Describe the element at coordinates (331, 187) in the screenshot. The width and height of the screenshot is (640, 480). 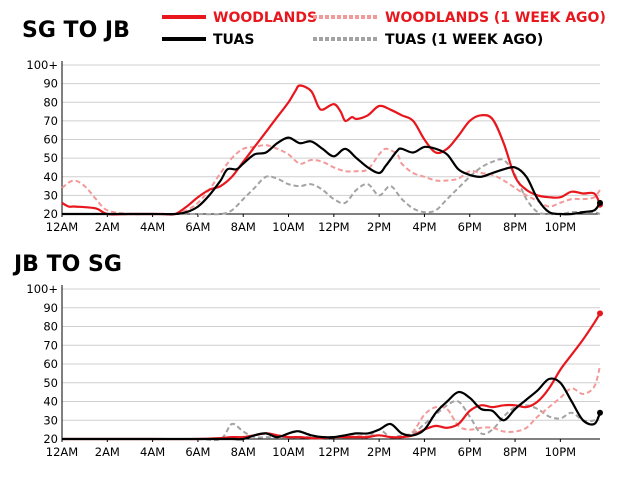
I see `series-line-tuas-prev` at that location.